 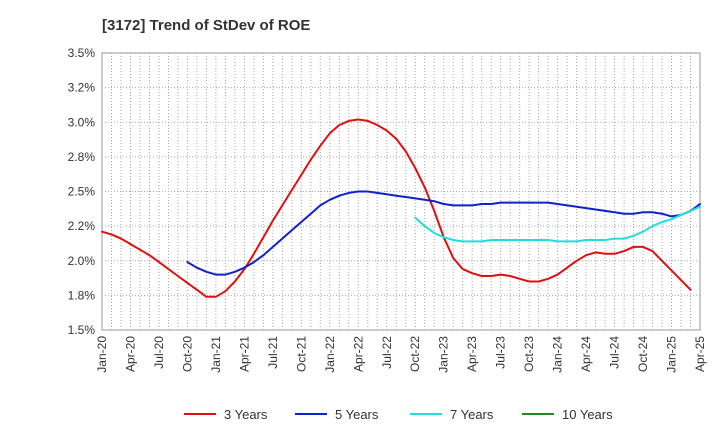 What do you see at coordinates (82, 122) in the screenshot?
I see `y-tick-label: 3.0%` at bounding box center [82, 122].